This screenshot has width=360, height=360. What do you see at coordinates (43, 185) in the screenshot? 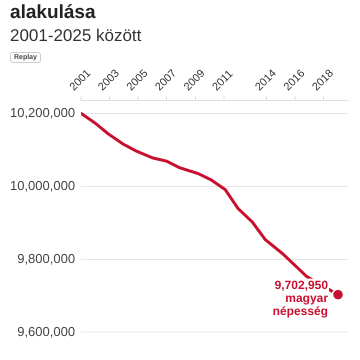
I see `y-tick-label: 10,000,000` at bounding box center [43, 185].